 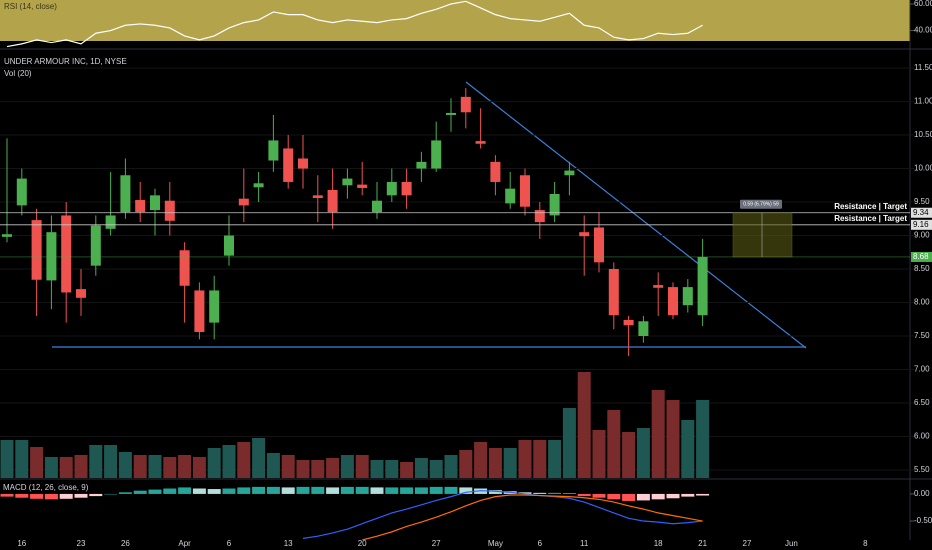 What do you see at coordinates (923, 30) in the screenshot?
I see `y-tick-label: 40.00` at bounding box center [923, 30].